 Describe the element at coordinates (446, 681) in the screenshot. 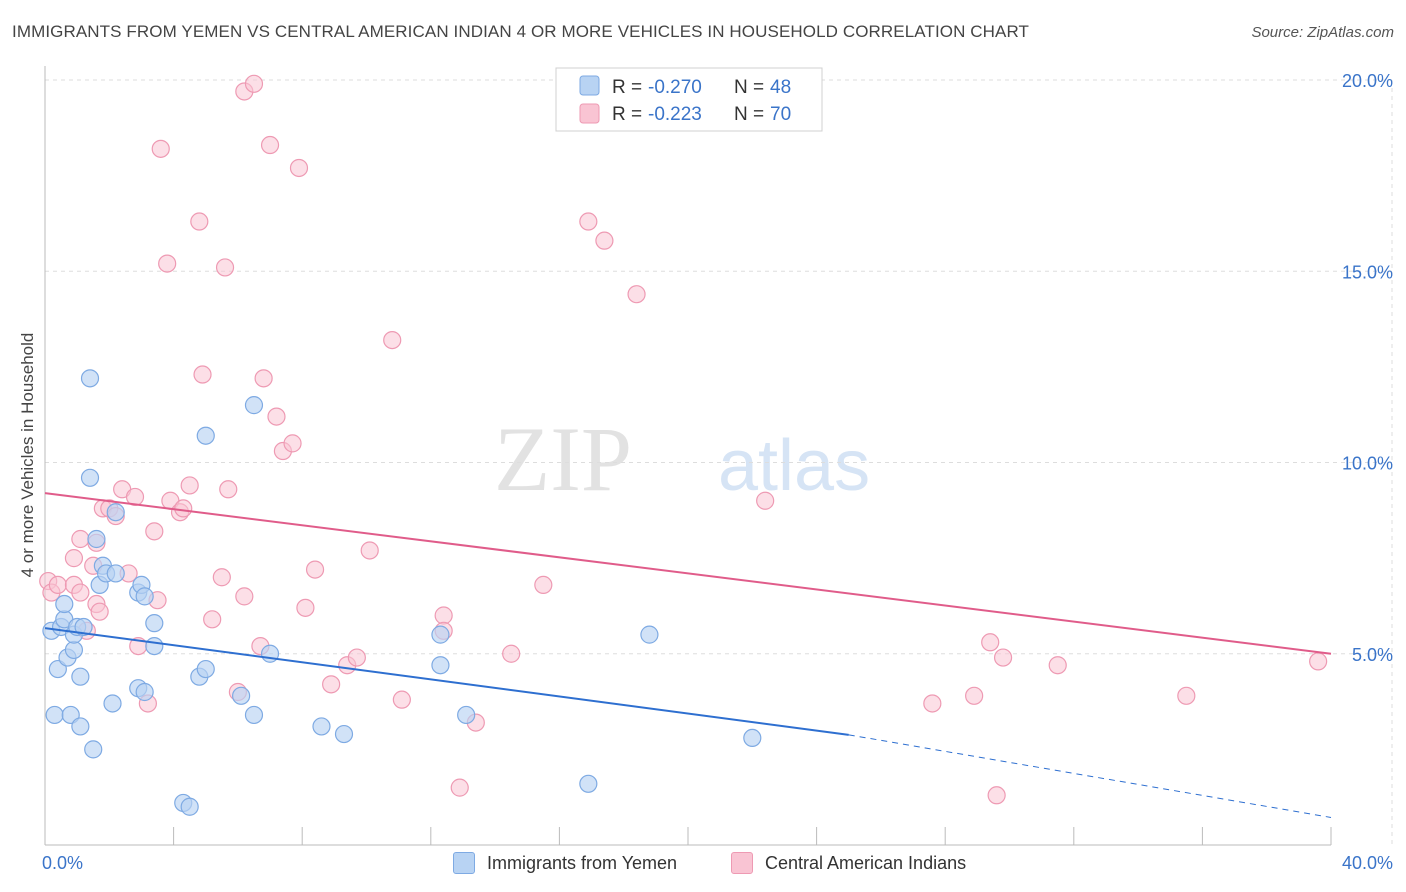

I see `trend-line-immigrants-from-yemen` at that location.